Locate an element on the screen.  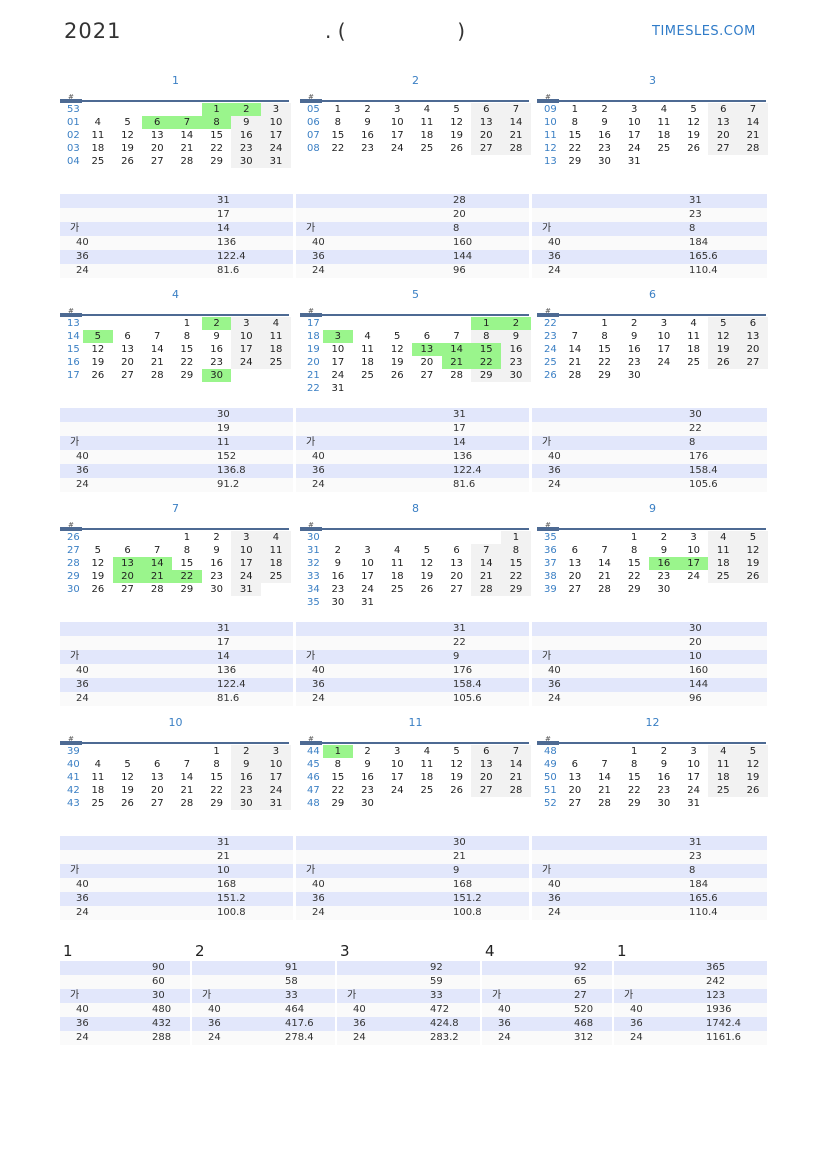
day-cell: 31 is located at coordinates (693, 803).